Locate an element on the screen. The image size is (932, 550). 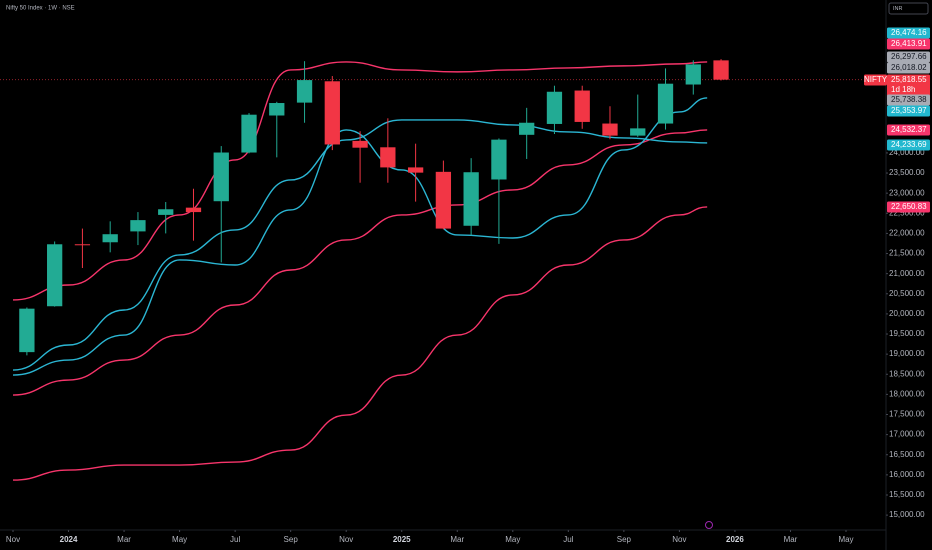
x-tick-label: 2026 is located at coordinates (735, 539).